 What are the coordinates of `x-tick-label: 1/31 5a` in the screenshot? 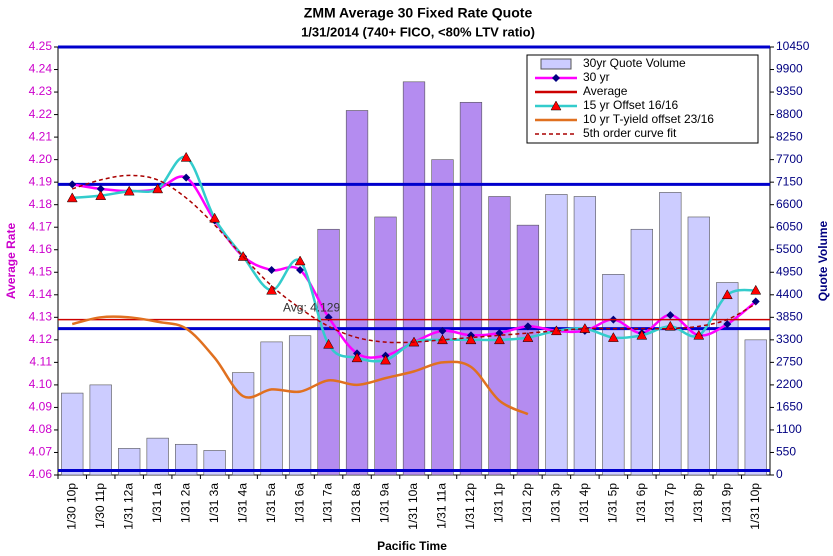 It's located at (271, 503).